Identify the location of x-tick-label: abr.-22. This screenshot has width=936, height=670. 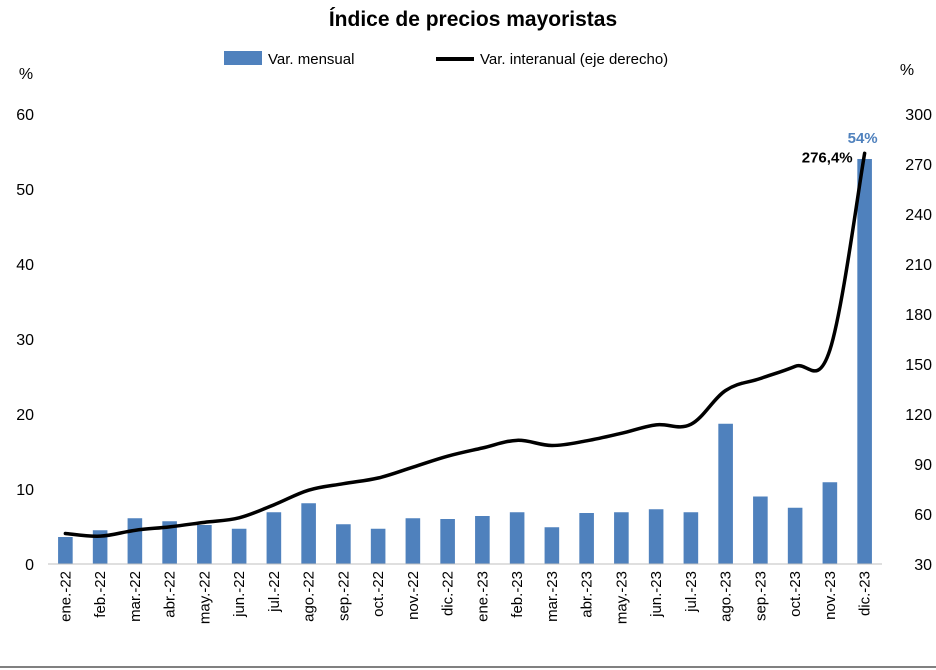
(170, 594).